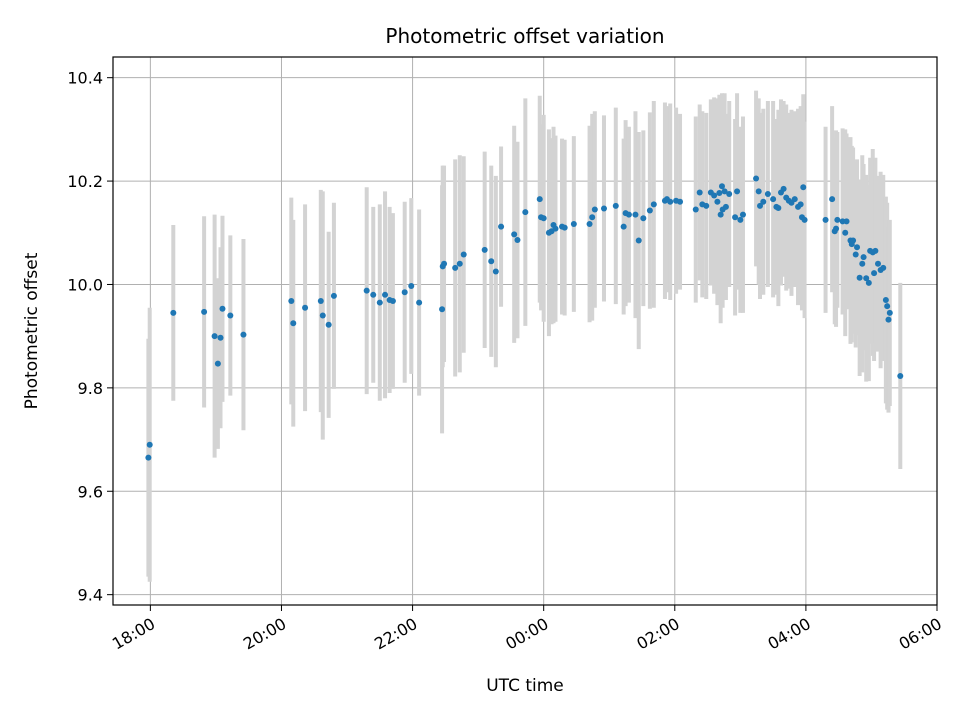 The height and width of the screenshot is (720, 960). Describe the element at coordinates (85, 78) in the screenshot. I see `y-tick-label: 10.4` at that location.